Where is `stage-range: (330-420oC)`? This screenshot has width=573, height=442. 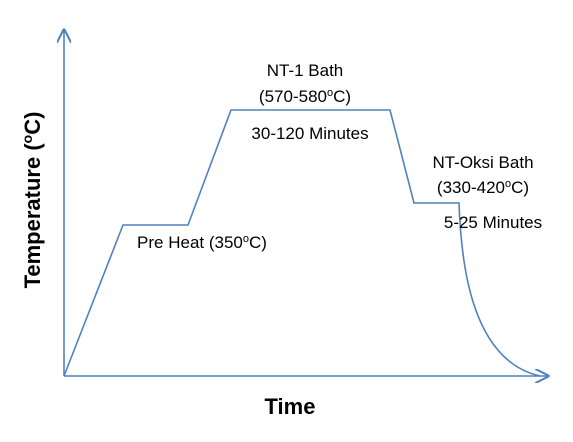 stage-range: (330-420oC) is located at coordinates (483, 187).